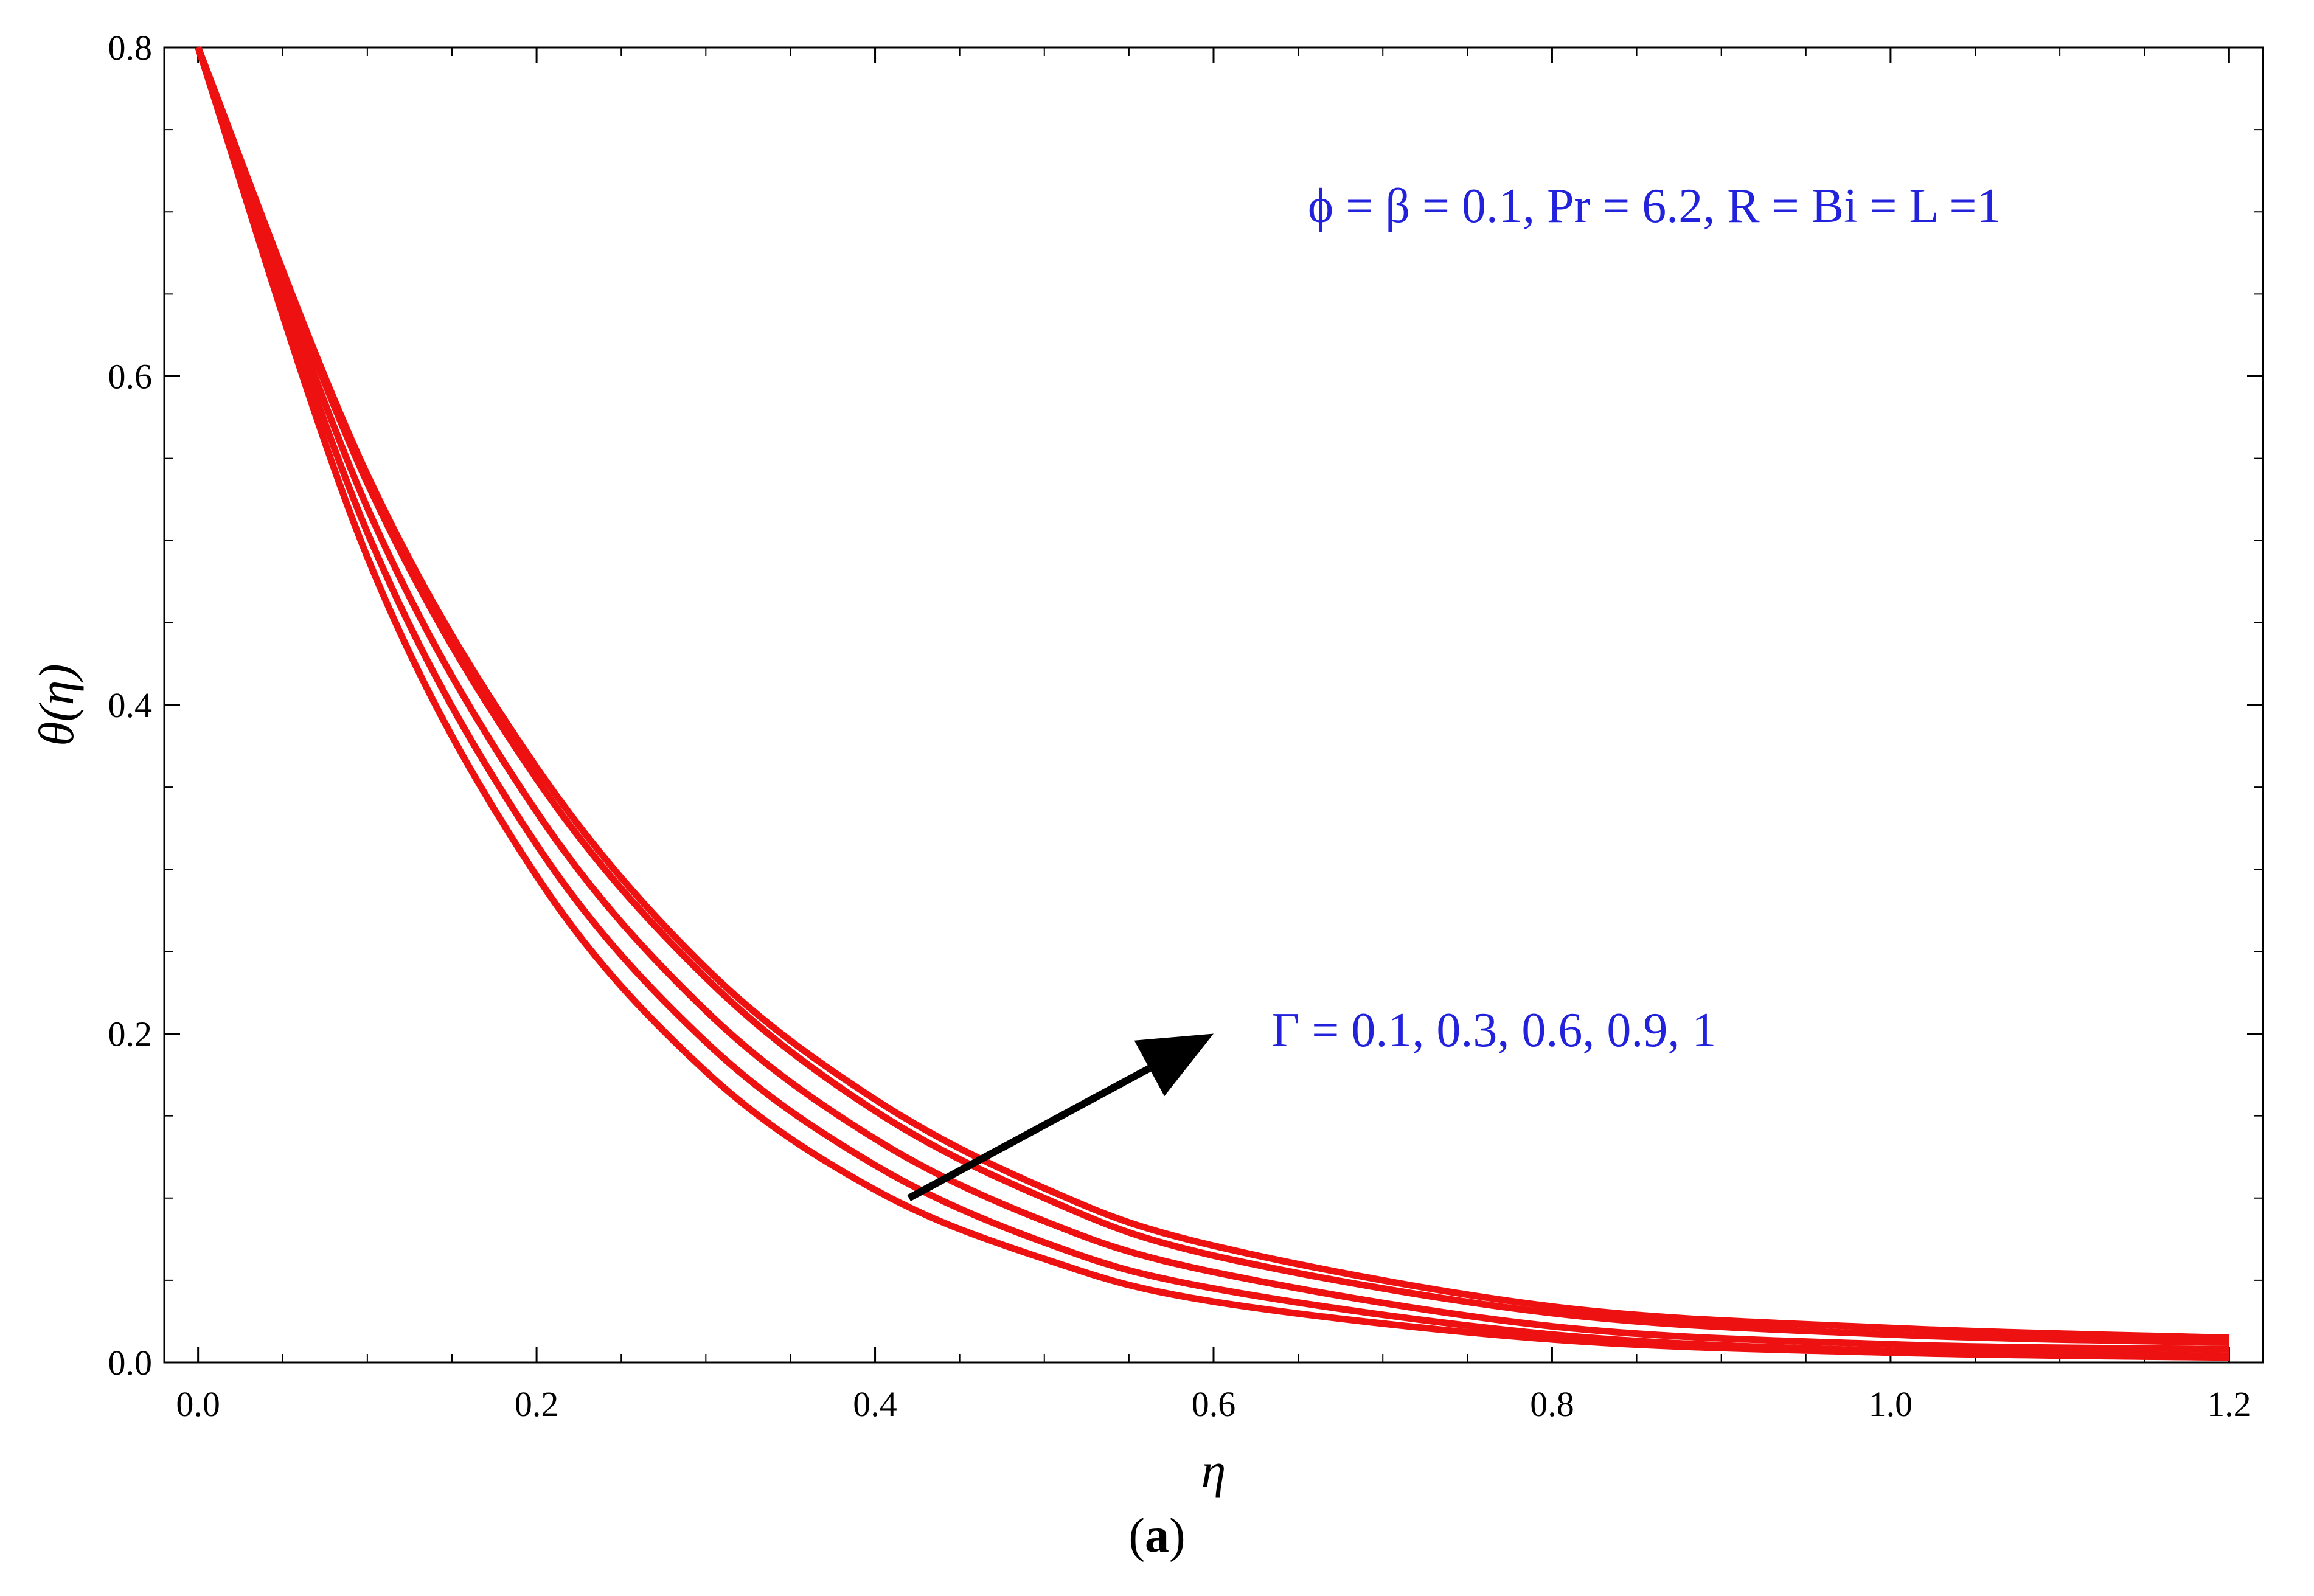  What do you see at coordinates (875, 1404) in the screenshot?
I see `x-tick-label: 0.4` at bounding box center [875, 1404].